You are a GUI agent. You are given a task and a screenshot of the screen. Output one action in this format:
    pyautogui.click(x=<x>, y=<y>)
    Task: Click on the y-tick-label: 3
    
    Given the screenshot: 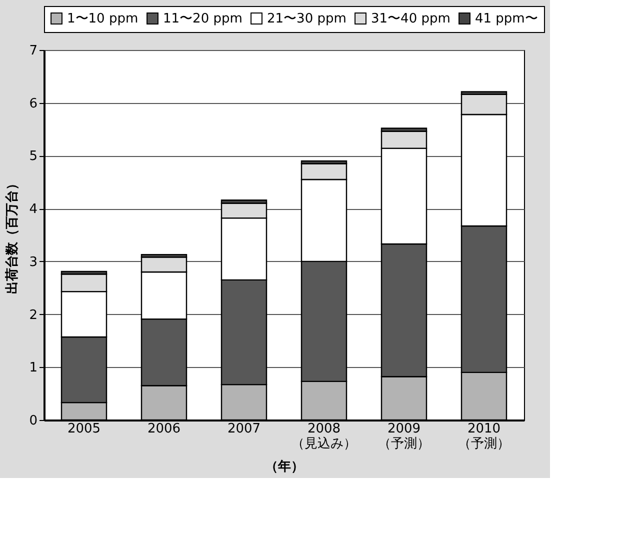 What is the action you would take?
    pyautogui.click(x=33, y=262)
    